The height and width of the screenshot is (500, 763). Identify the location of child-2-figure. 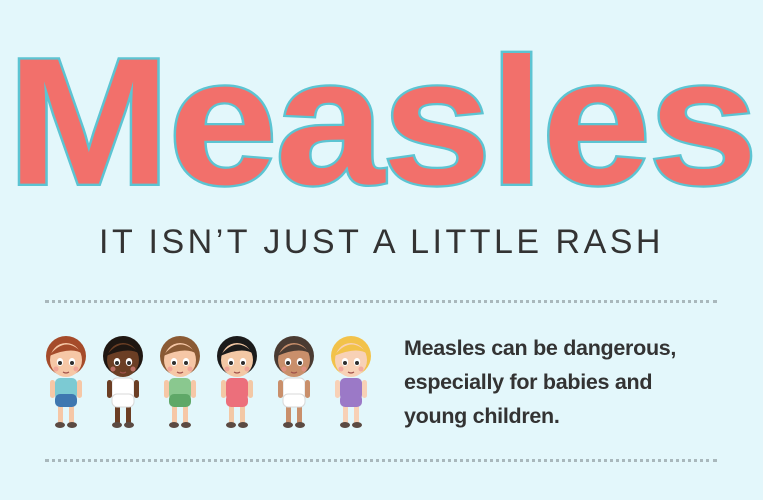
(123, 382).